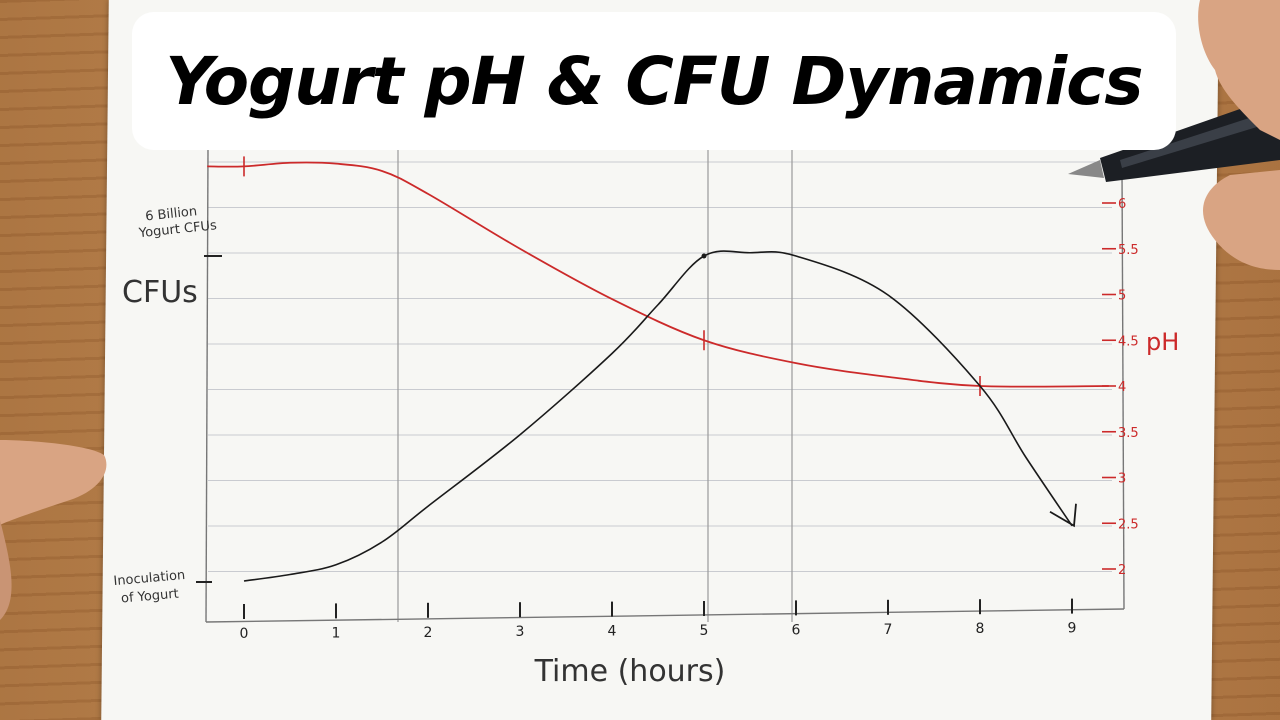 The width and height of the screenshot is (1280, 720). Describe the element at coordinates (428, 633) in the screenshot. I see `x-tick-label: 2` at that location.